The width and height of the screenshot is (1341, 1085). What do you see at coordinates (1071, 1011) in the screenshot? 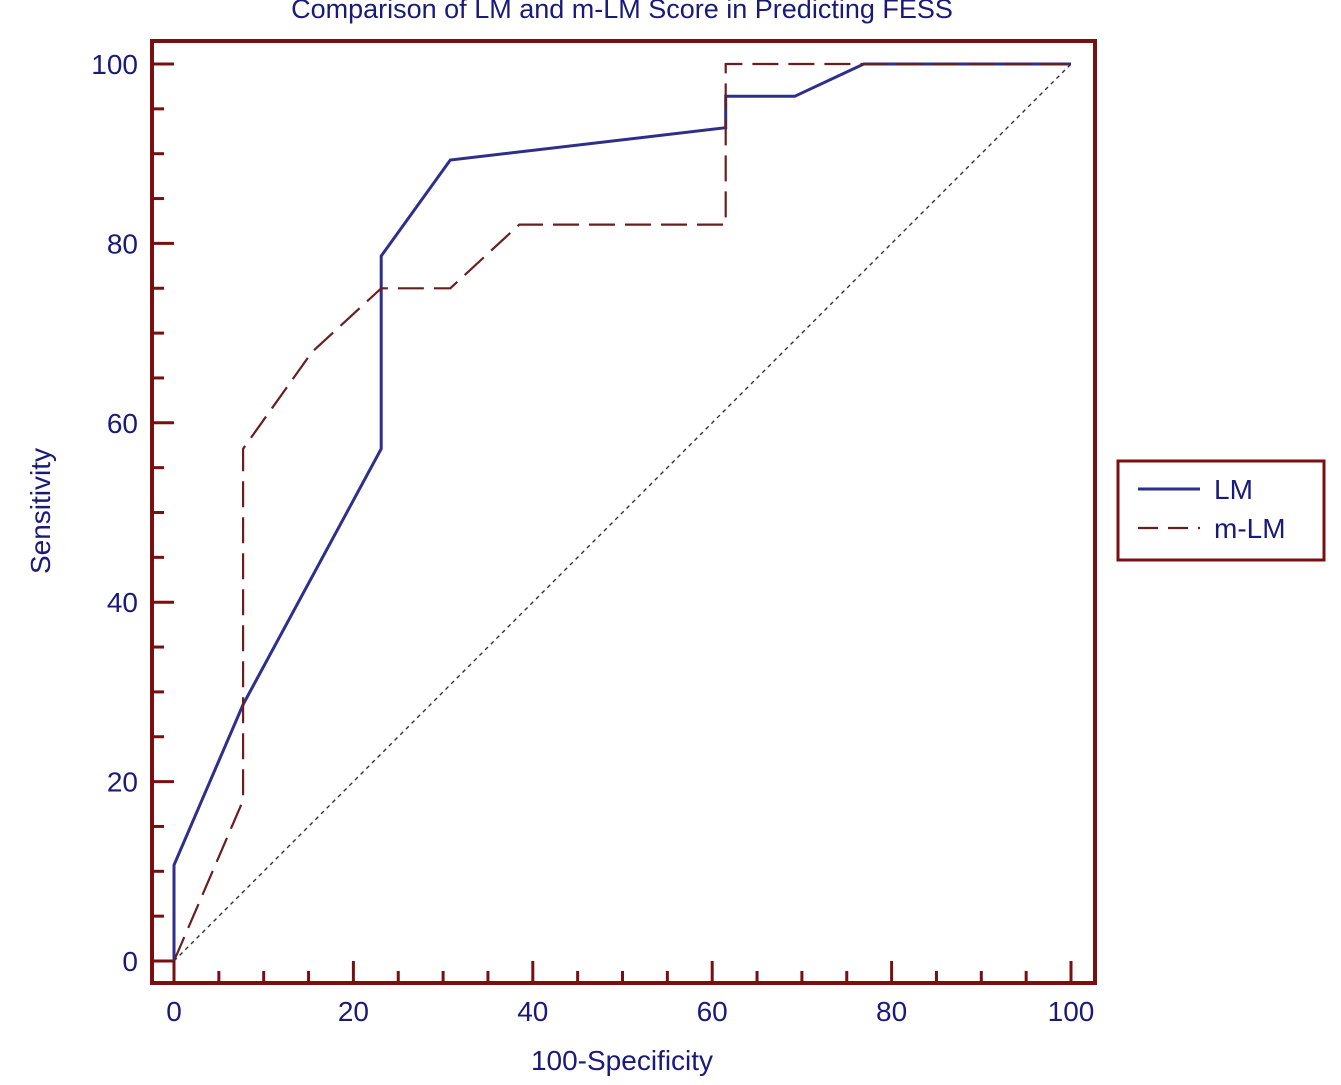
I see `x-tick-label: 100` at bounding box center [1071, 1011].